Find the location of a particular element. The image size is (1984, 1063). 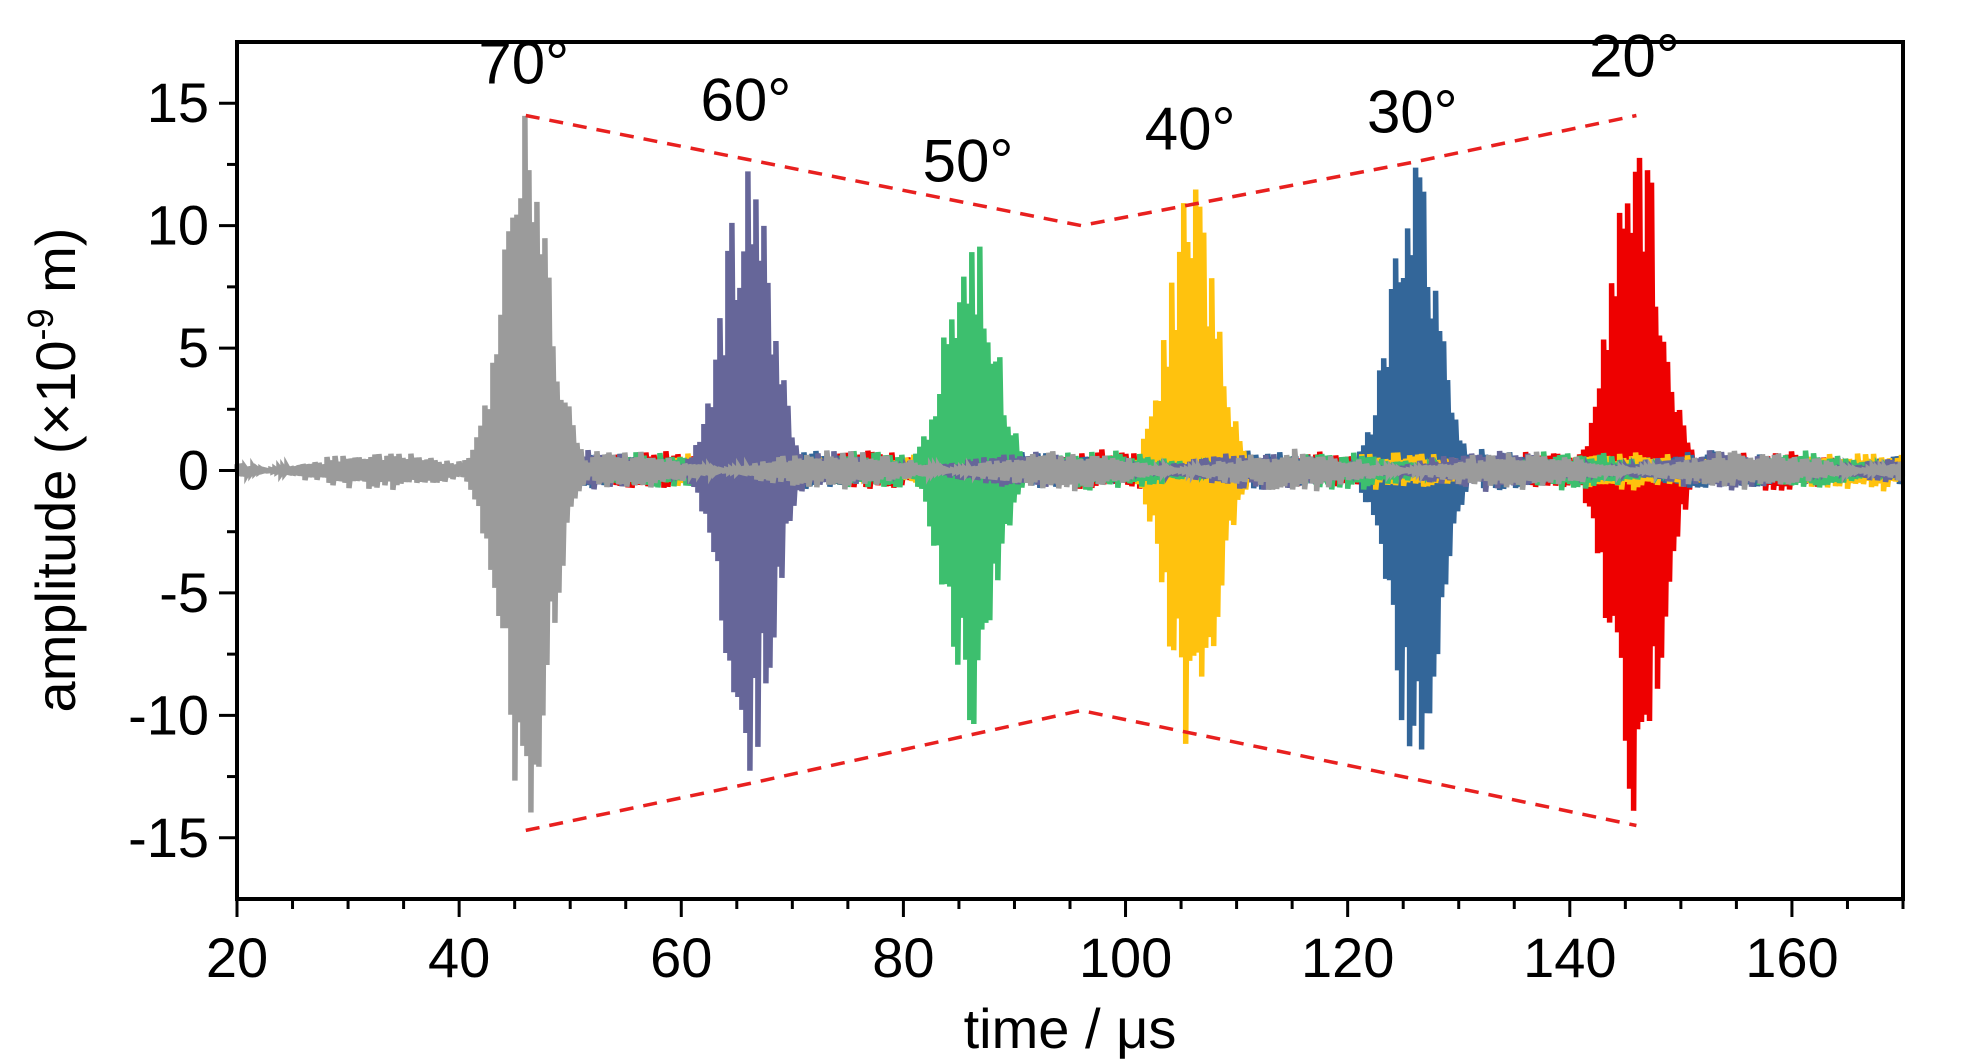

x-axis-title: time / μs is located at coordinates (1070, 1028).